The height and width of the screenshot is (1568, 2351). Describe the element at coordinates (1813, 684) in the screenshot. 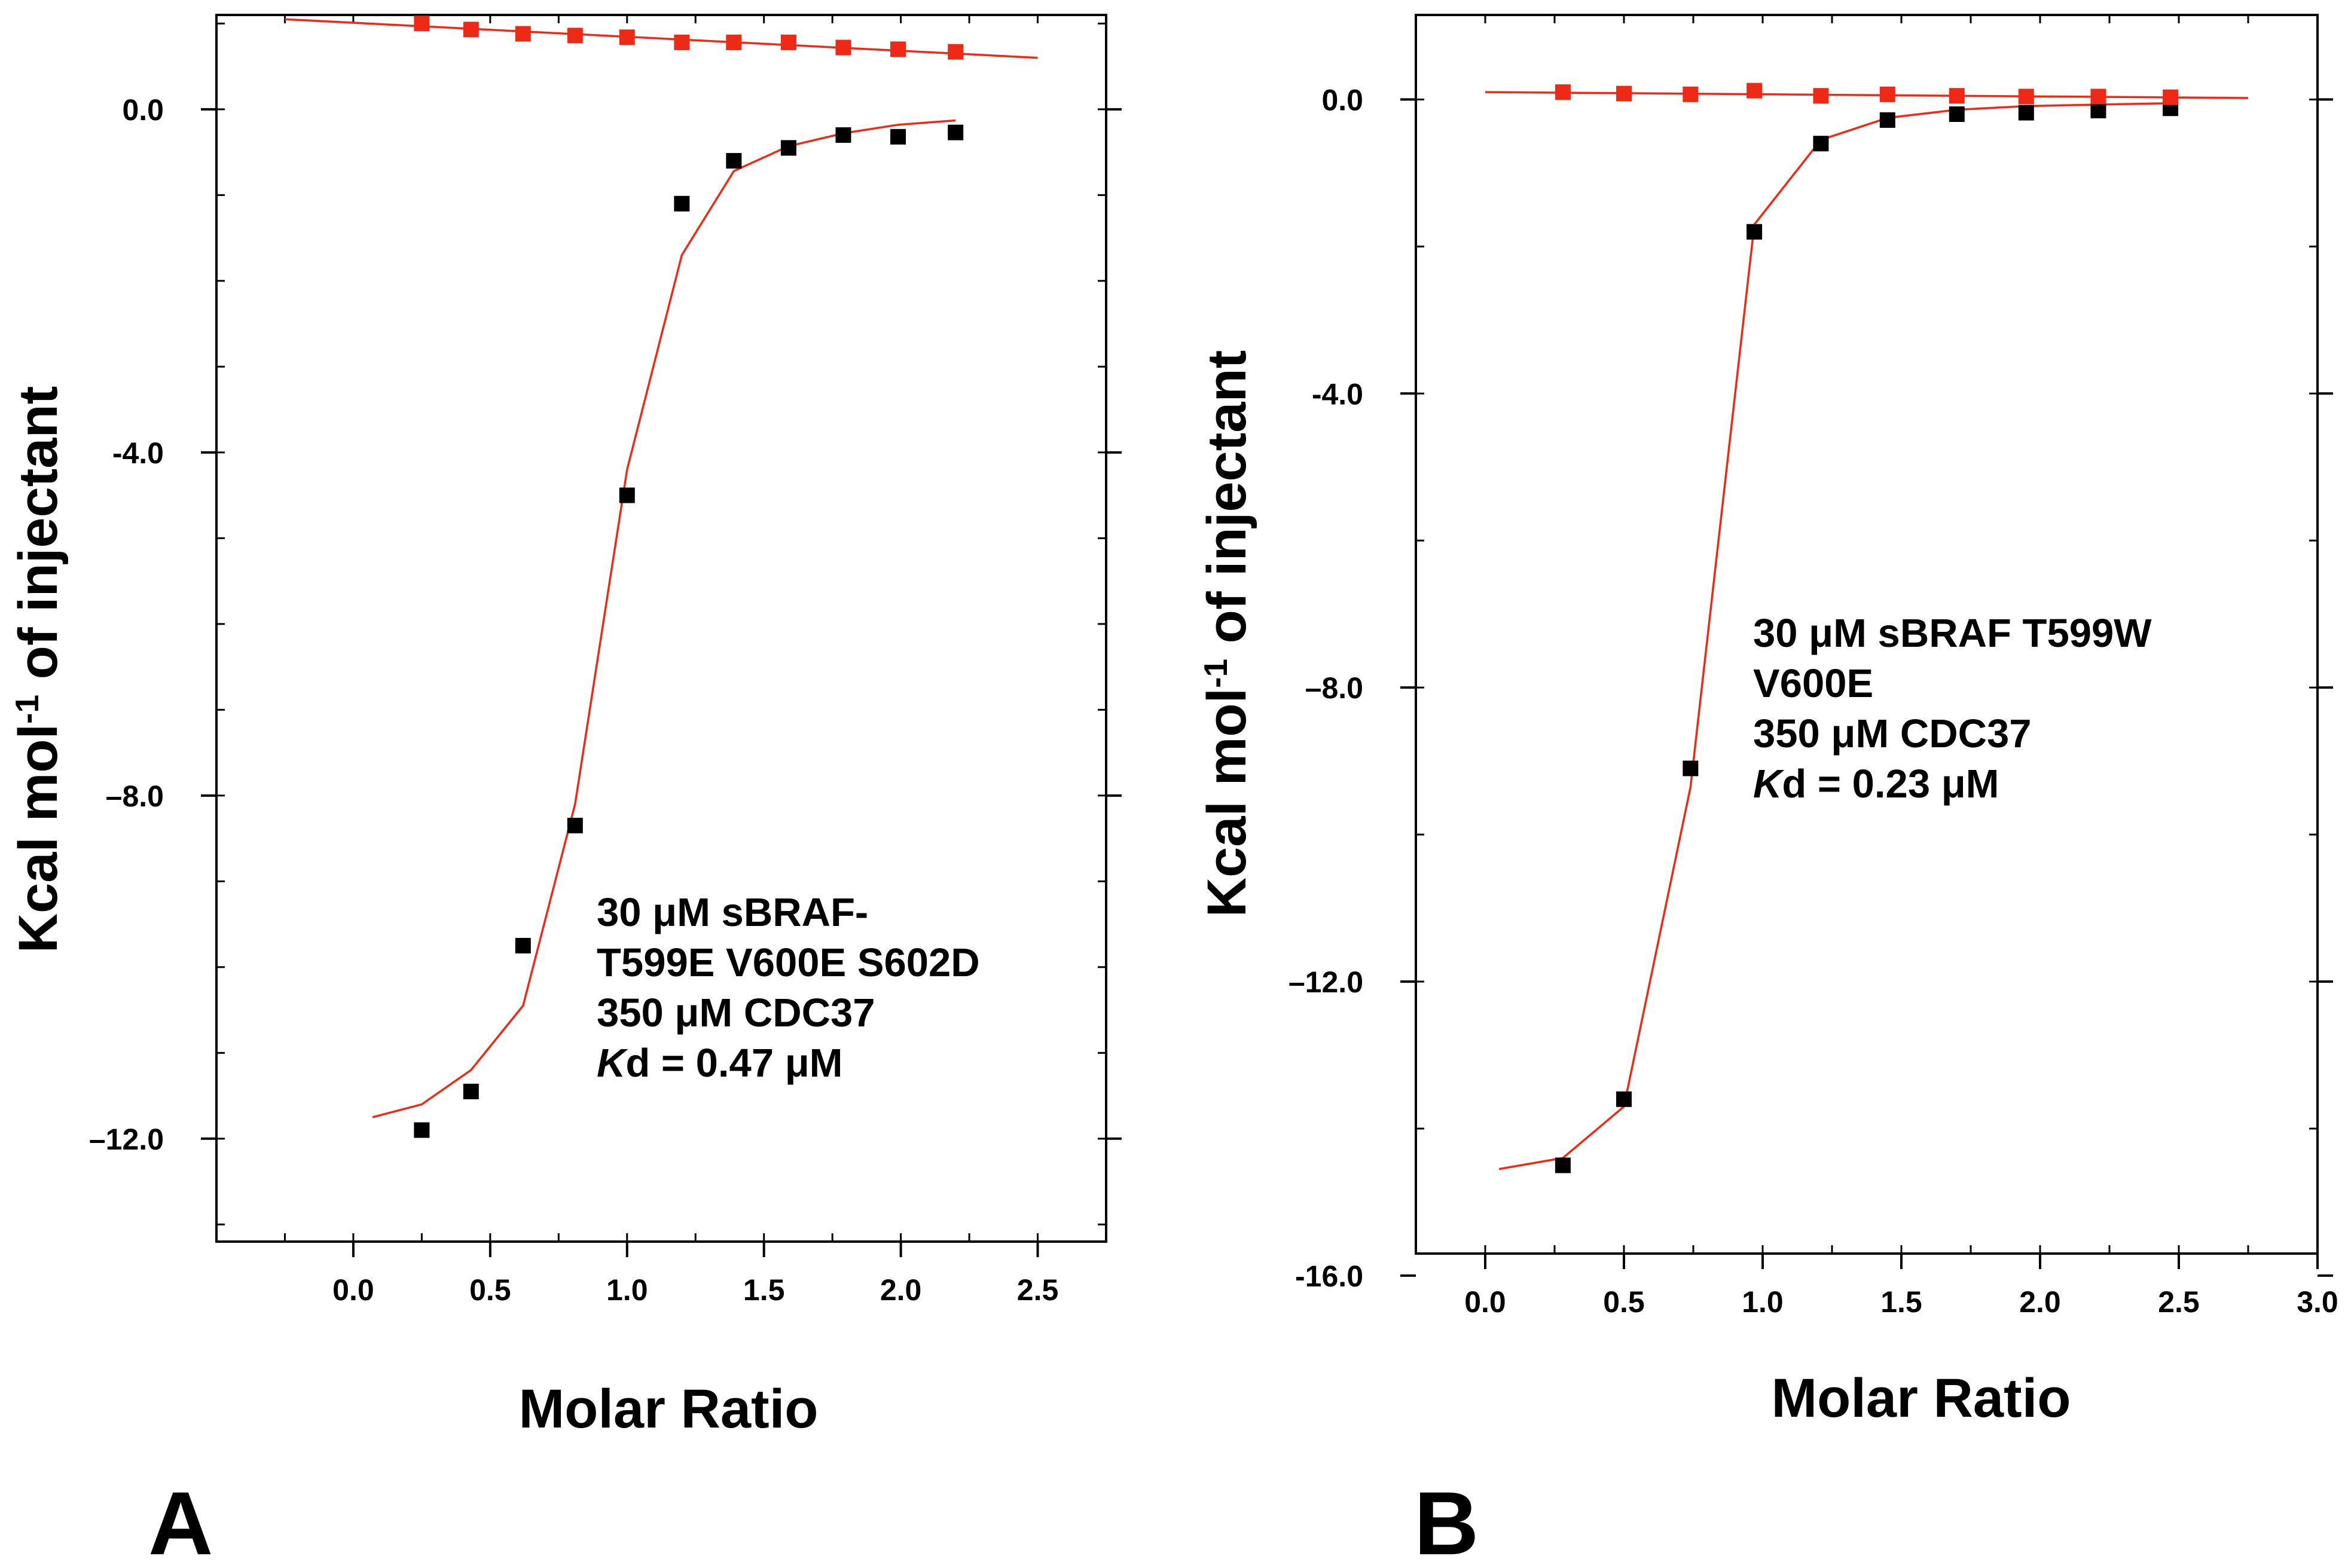

I see `annotation-line: V600E` at that location.